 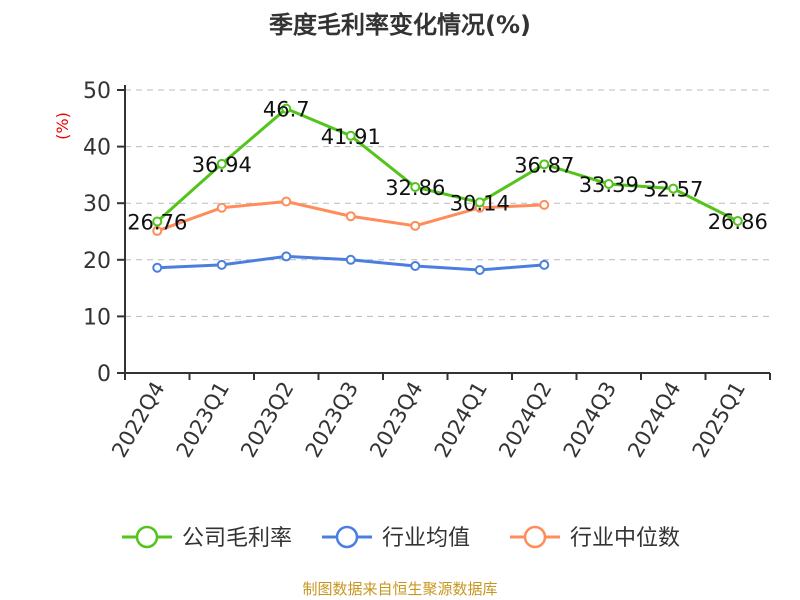 I want to click on series-line, so click(x=447, y=164).